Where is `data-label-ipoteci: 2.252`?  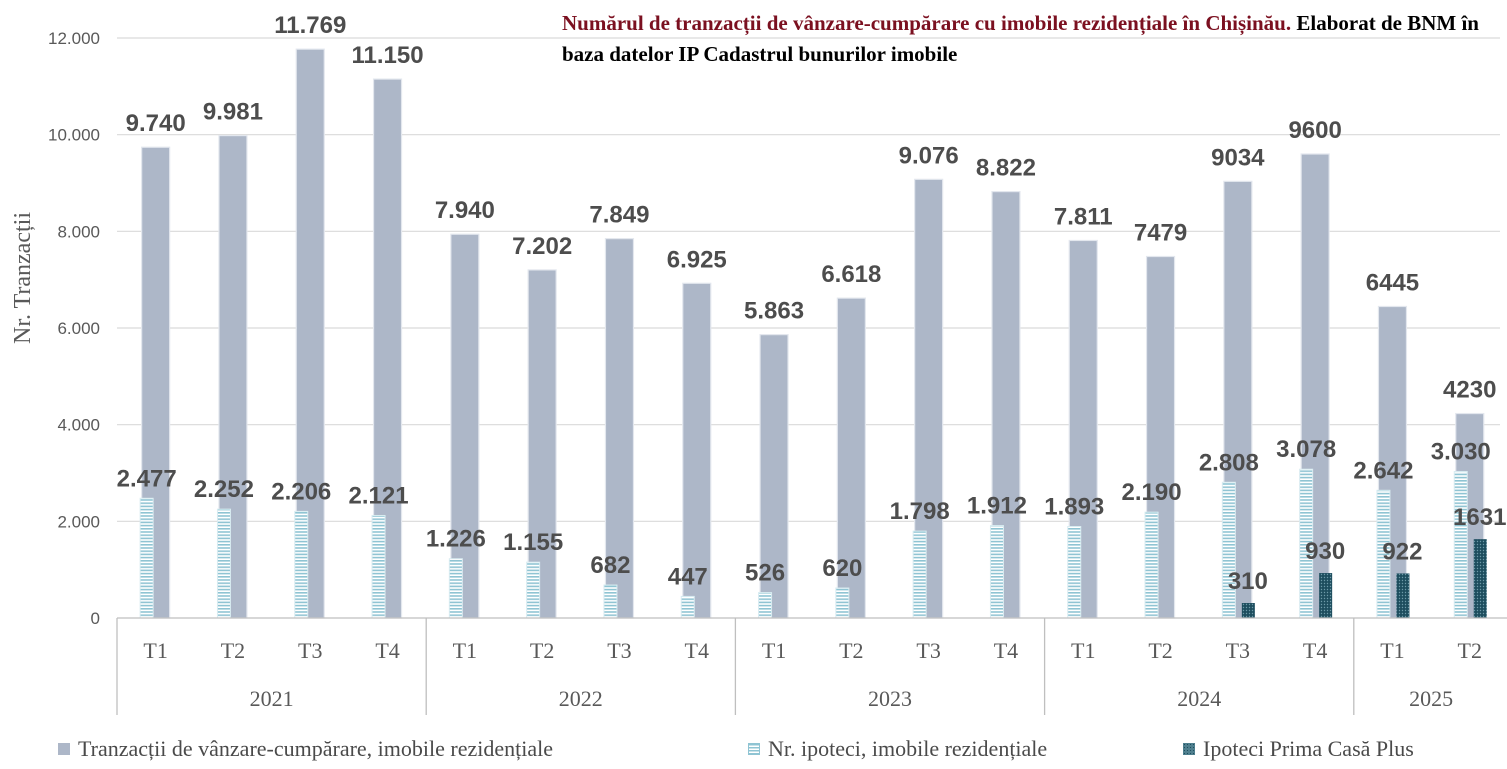
data-label-ipoteci: 2.252 is located at coordinates (224, 489).